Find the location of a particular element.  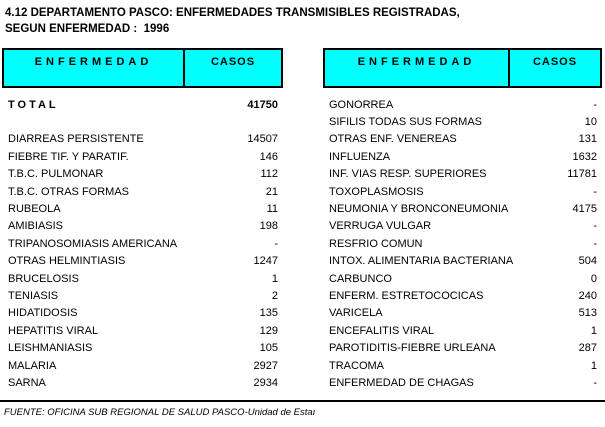

left-table-header: ENFERMEDAD CASOS is located at coordinates (142, 68).